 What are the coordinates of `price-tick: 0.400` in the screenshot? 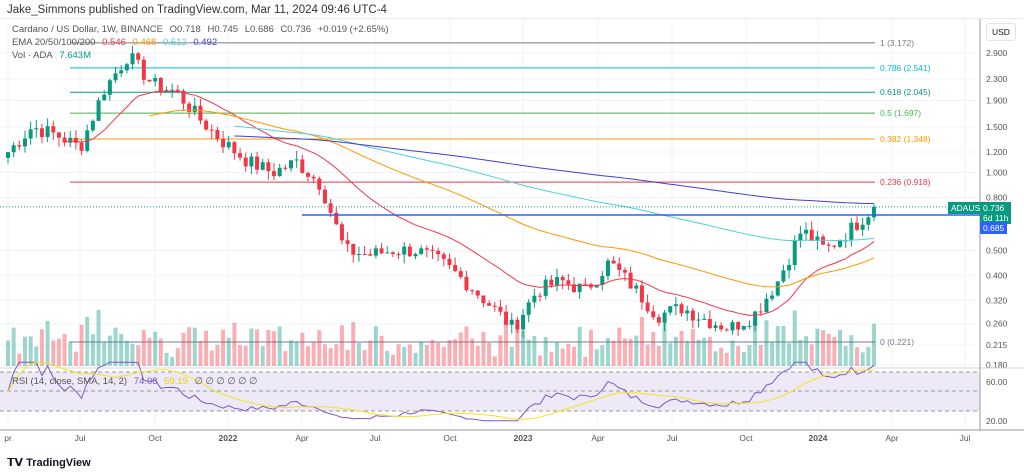 It's located at (997, 275).